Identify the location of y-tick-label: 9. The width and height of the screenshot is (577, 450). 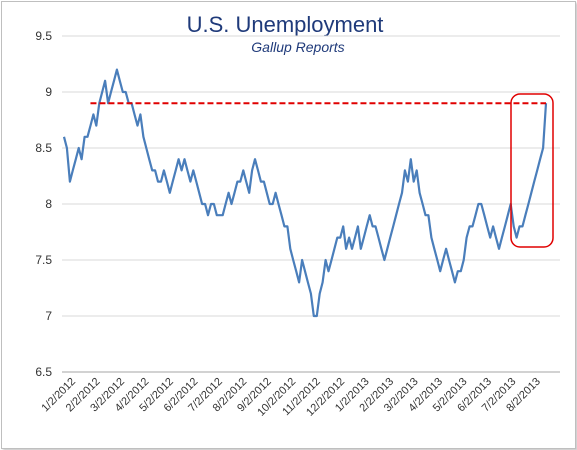
(48, 92).